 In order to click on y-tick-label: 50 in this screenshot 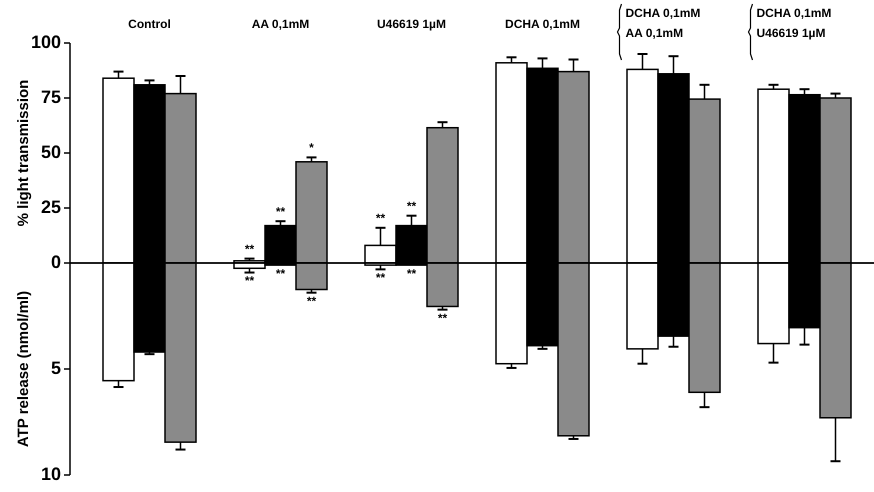, I will do `click(50, 152)`.